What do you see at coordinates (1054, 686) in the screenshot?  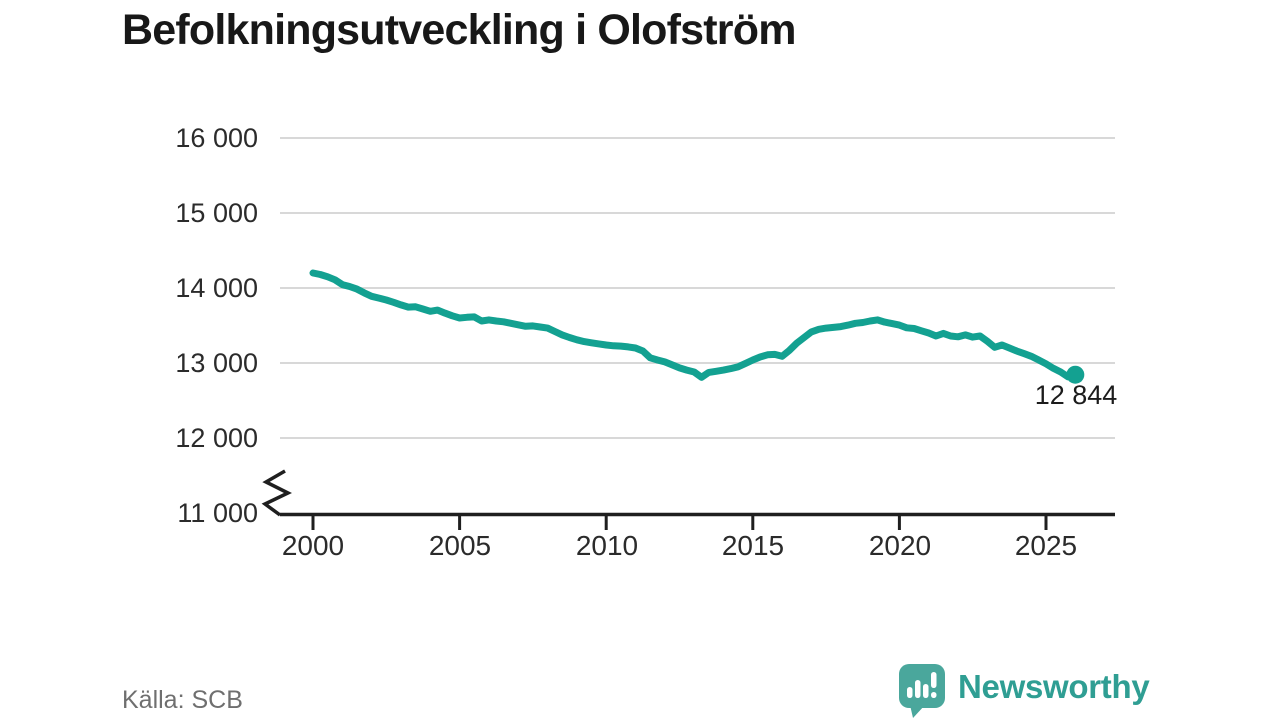 I see `newsworthy-wordmark: Newsworthy` at bounding box center [1054, 686].